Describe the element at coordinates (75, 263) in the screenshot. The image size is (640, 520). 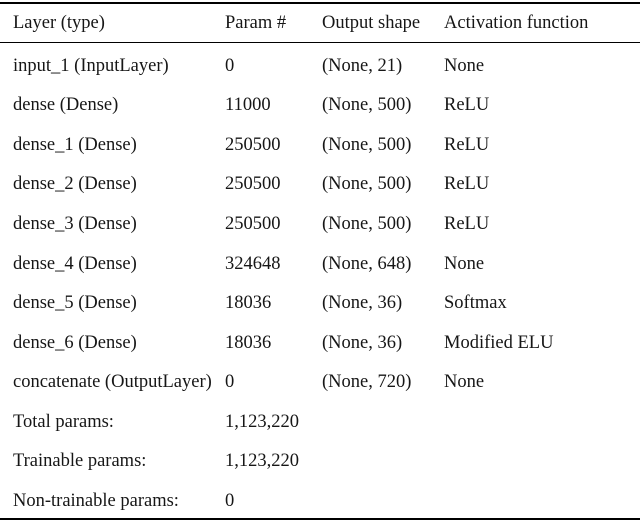
I see `table-cell: dense_4 (Dense)` at that location.